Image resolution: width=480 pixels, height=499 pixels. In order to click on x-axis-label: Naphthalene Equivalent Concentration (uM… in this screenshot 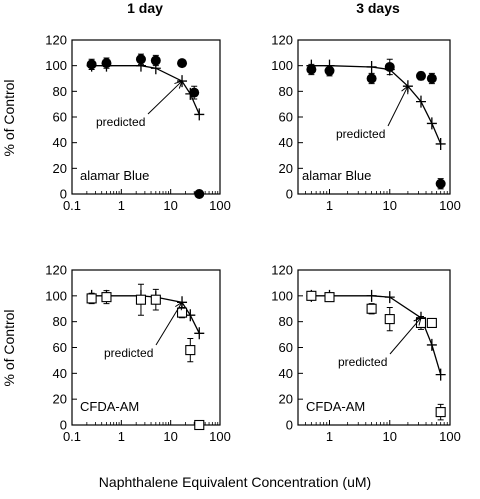, I will do `click(235, 482)`.